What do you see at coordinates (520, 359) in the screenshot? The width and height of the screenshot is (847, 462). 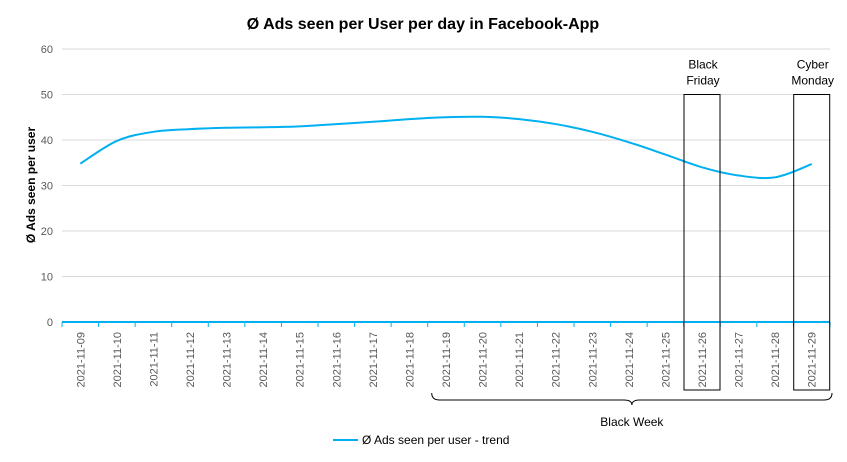 I see `x-tick-label: 2021-11-21` at bounding box center [520, 359].